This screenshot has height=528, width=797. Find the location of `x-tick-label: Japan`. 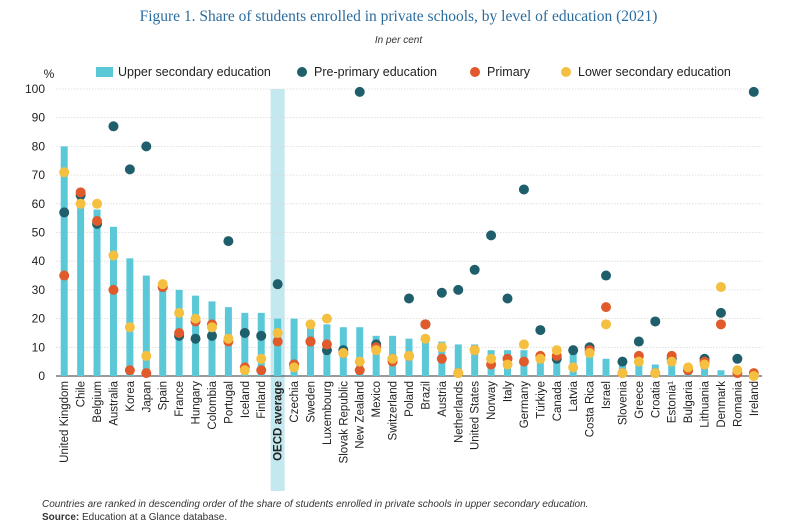

x-tick-label: Japan is located at coordinates (147, 396).